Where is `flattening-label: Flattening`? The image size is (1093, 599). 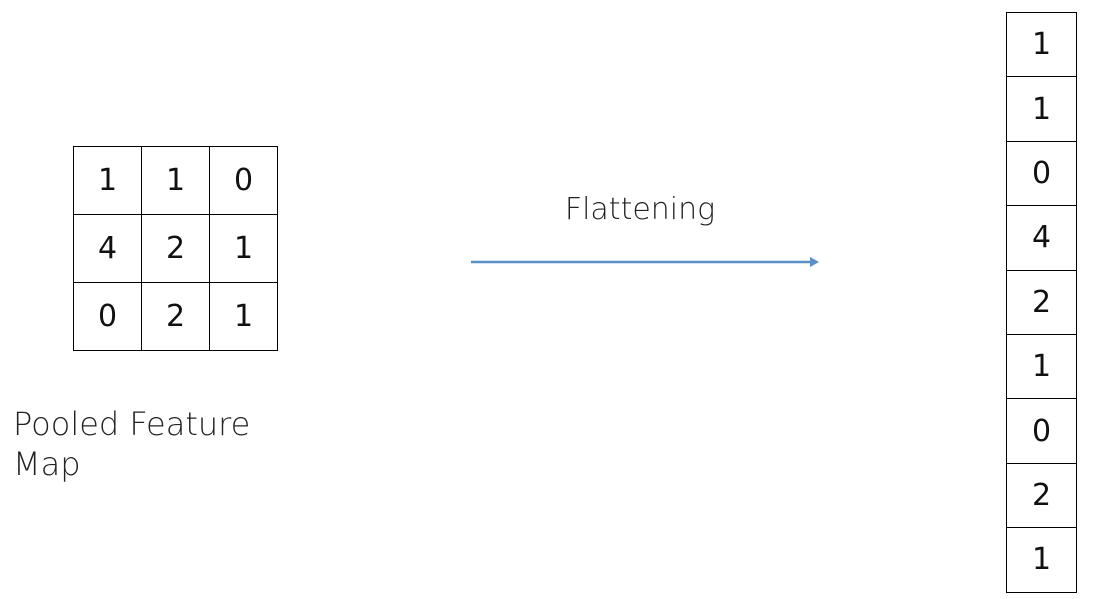
flattening-label: Flattening is located at coordinates (640, 209).